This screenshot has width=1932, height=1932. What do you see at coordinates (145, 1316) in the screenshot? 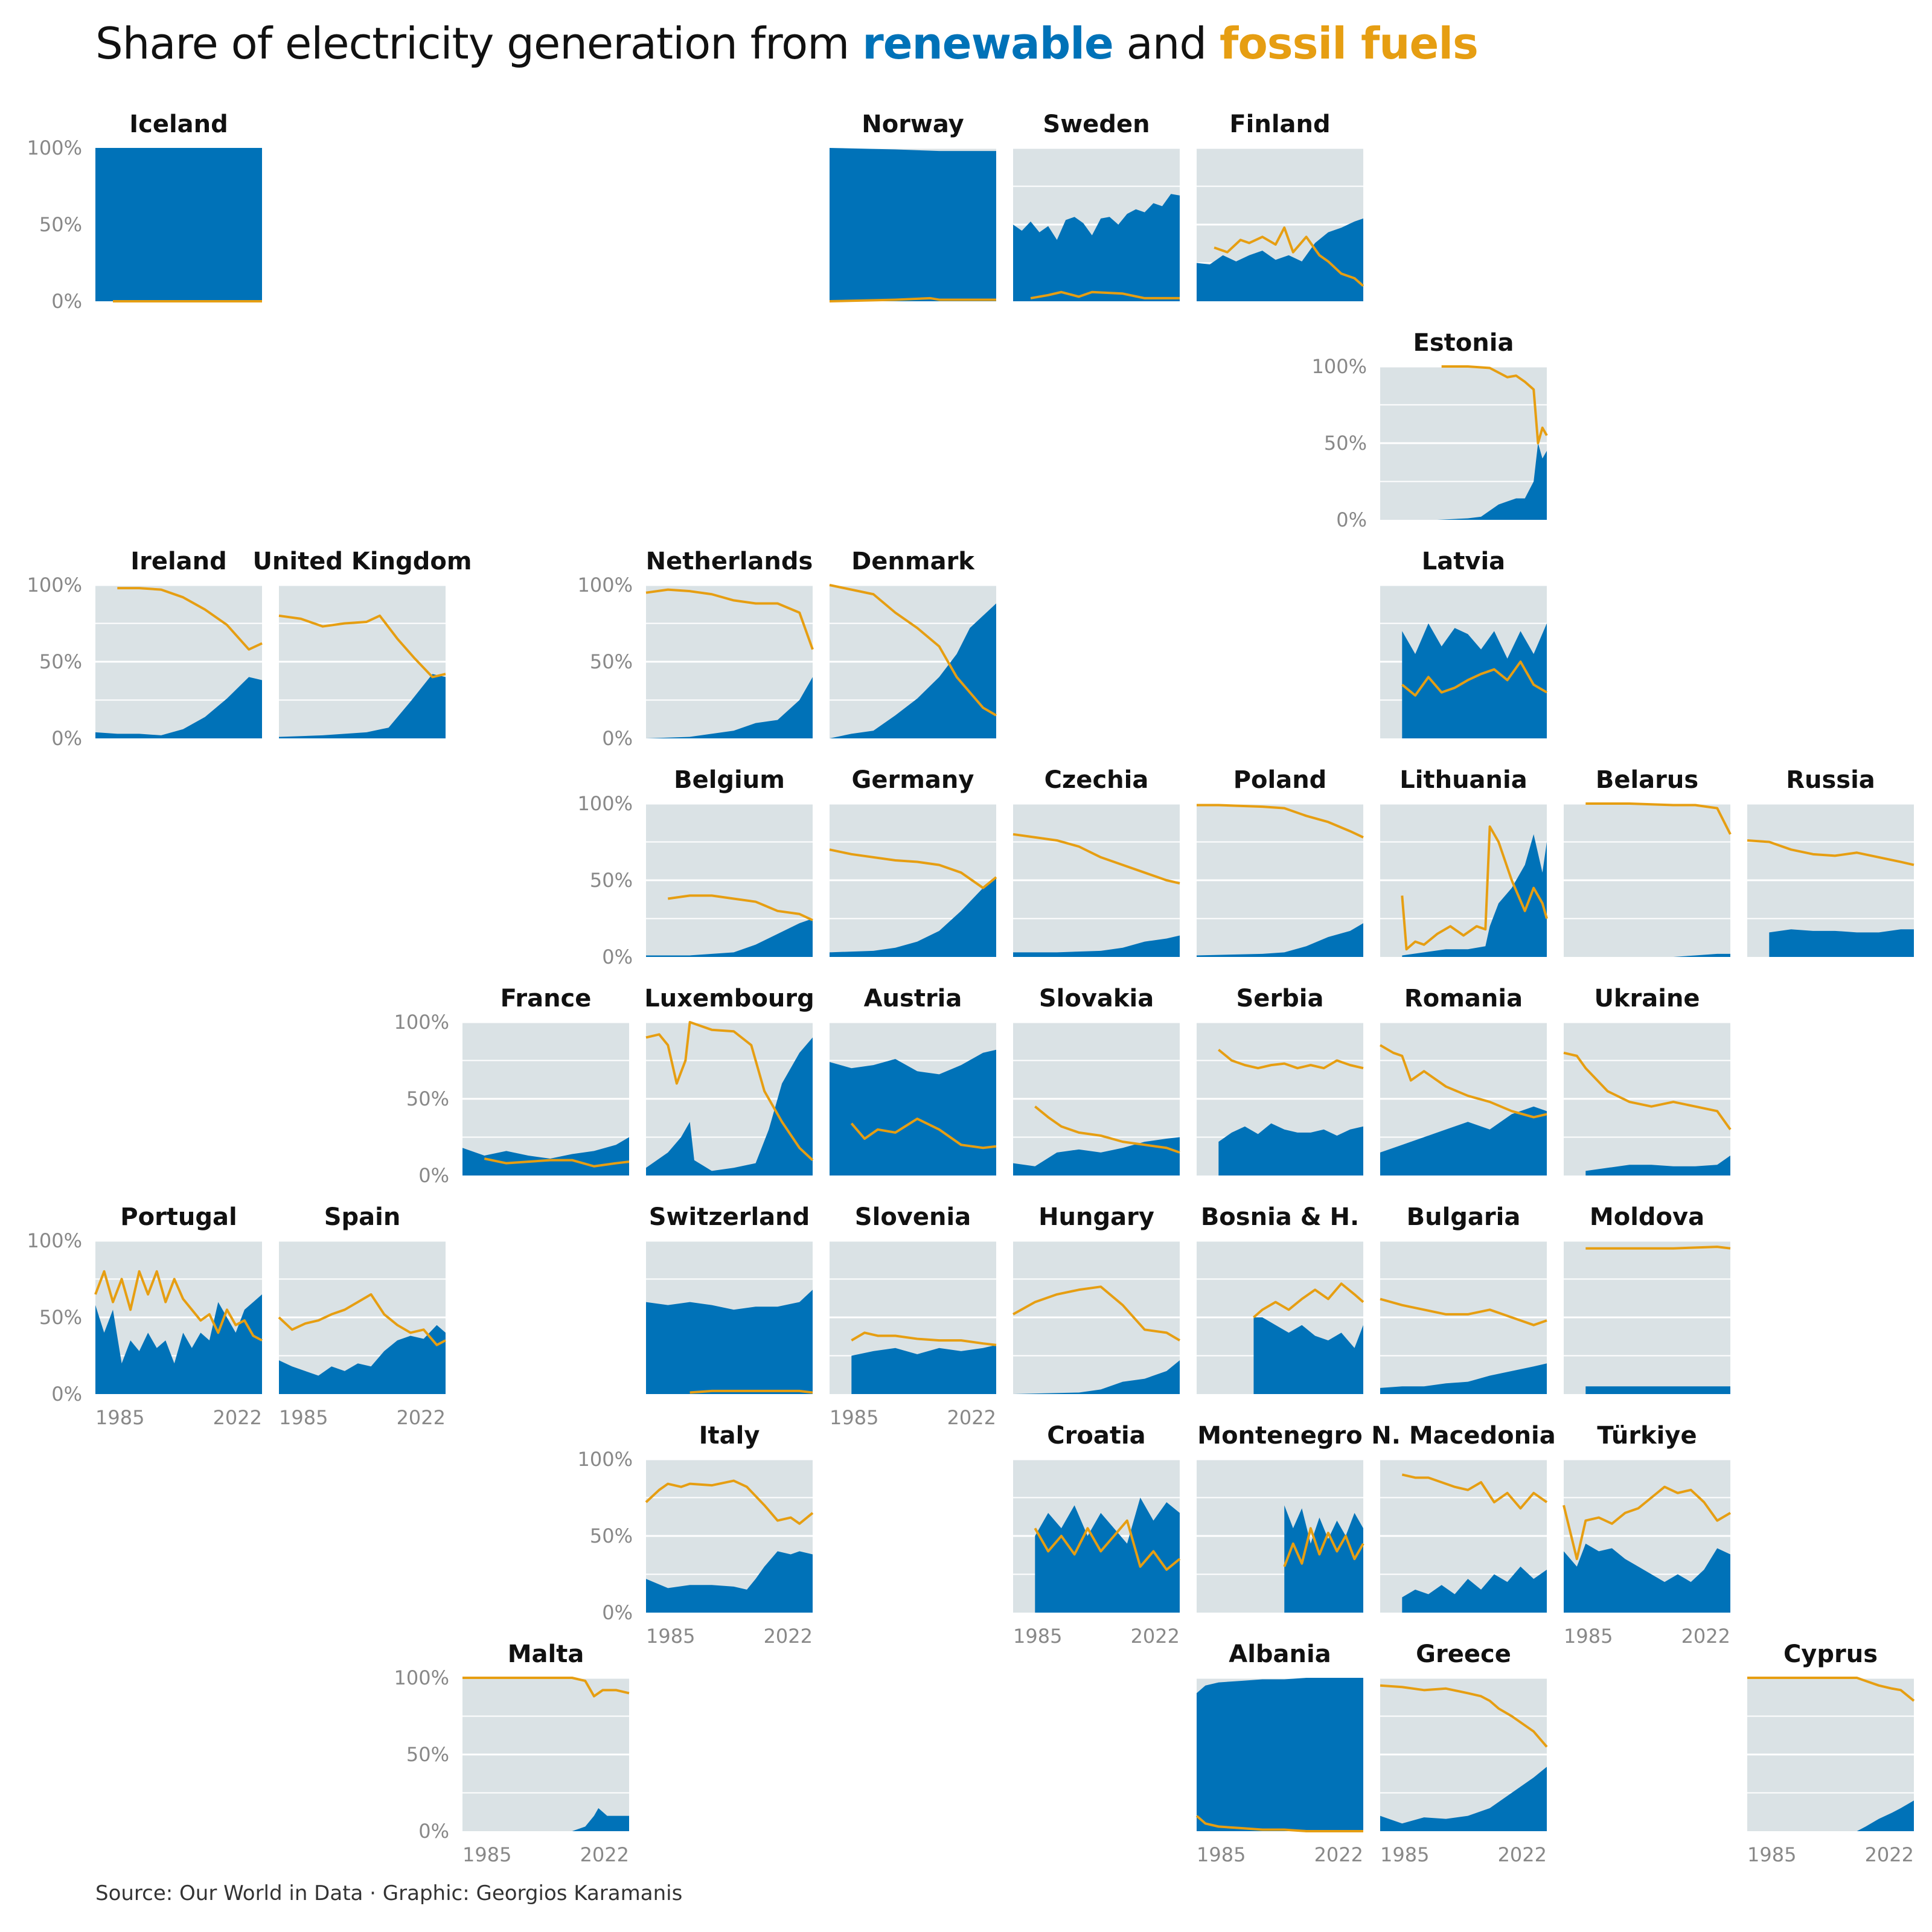
I see `panel-portugal: Portugal 0% 50% 100% 1985 2022` at bounding box center [145, 1316].